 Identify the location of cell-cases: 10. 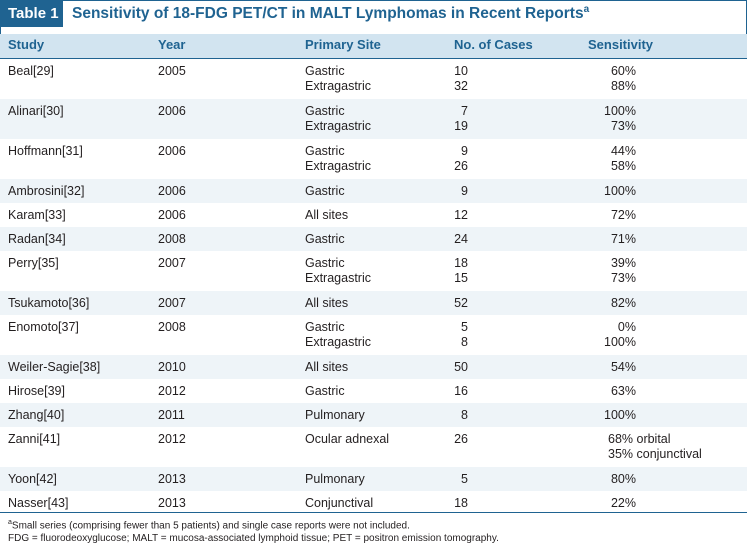
(461, 71).